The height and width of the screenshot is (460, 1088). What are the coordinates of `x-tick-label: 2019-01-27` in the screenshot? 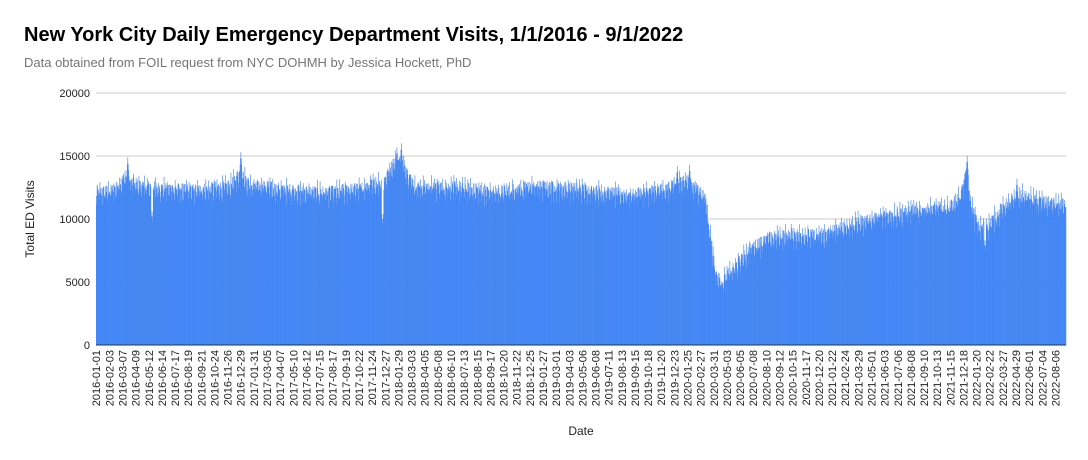 It's located at (544, 378).